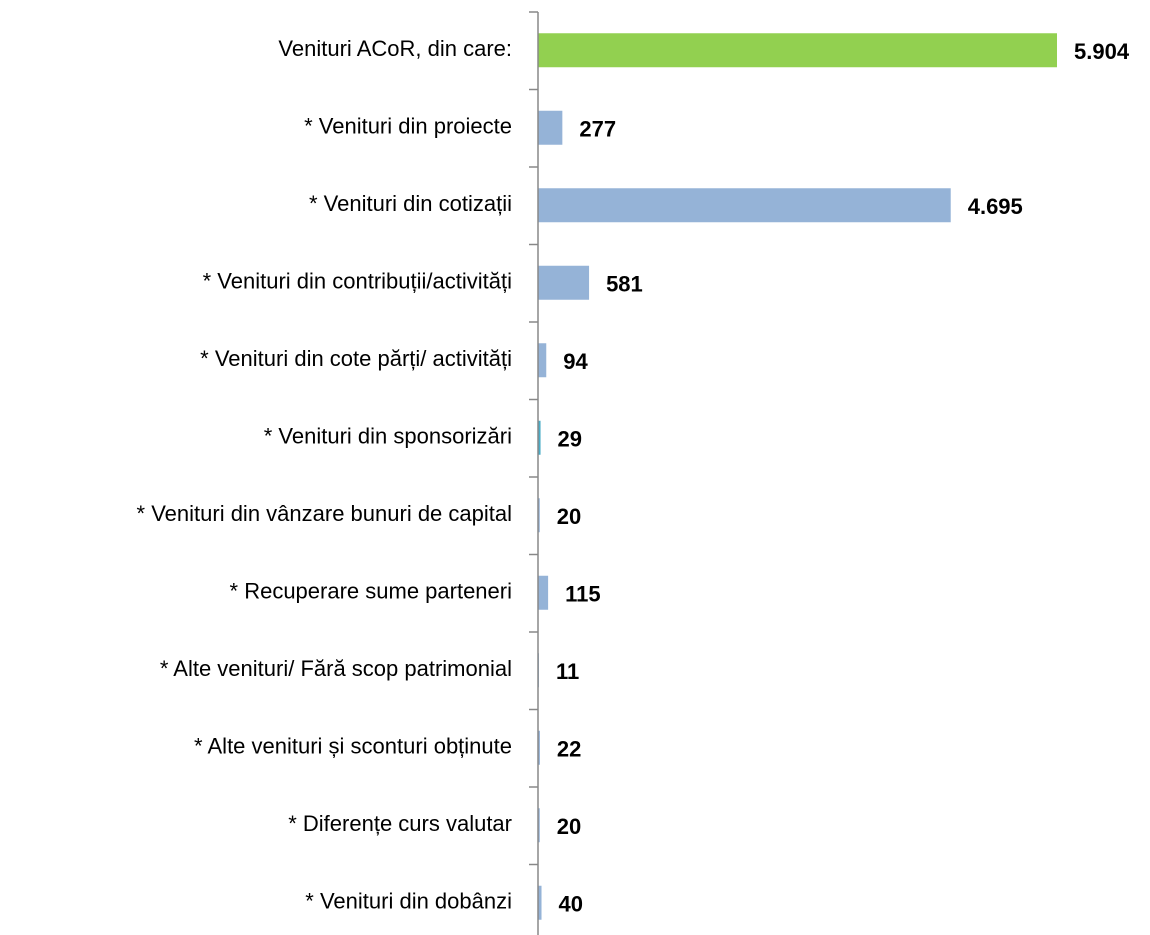 This screenshot has height=935, width=1150. Describe the element at coordinates (353, 746) in the screenshot. I see `category-label: * Alte venituri și sconturi obținute` at that location.